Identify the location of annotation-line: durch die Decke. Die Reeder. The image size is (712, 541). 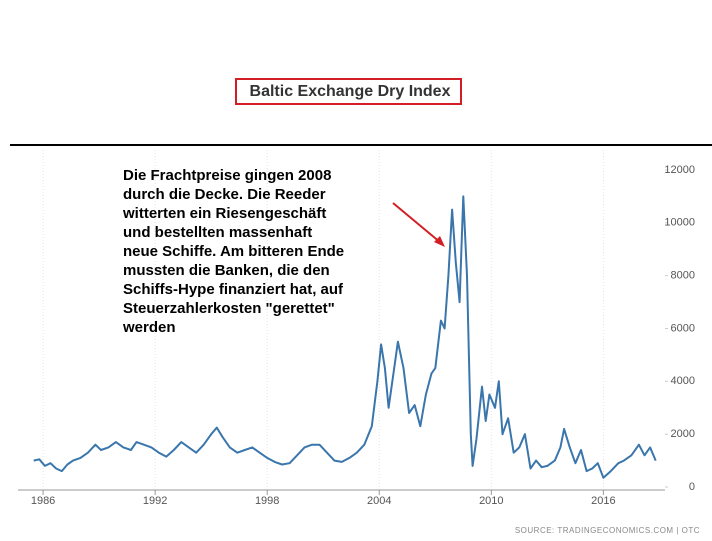
(224, 194).